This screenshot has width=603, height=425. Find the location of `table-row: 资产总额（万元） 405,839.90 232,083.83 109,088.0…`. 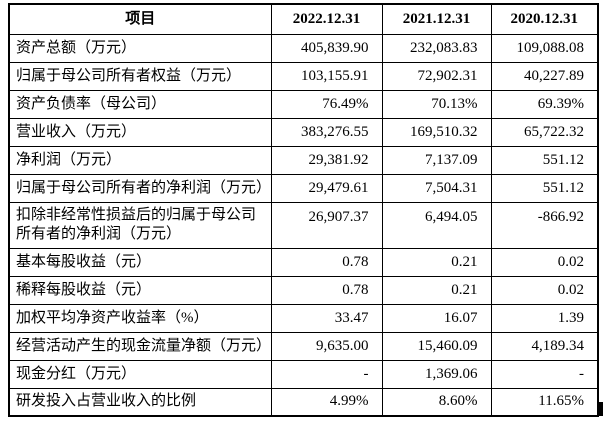

table-row: 资产总额（万元） 405,839.90 232,083.83 109,088.0… is located at coordinates (303, 48).